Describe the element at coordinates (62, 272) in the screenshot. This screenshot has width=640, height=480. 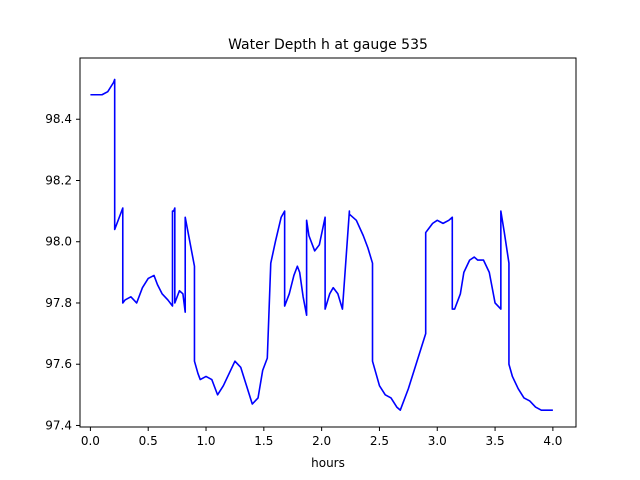
I see `y-axis: 97.4 97.6 97.8 98.0 98.2 98.4` at that location.